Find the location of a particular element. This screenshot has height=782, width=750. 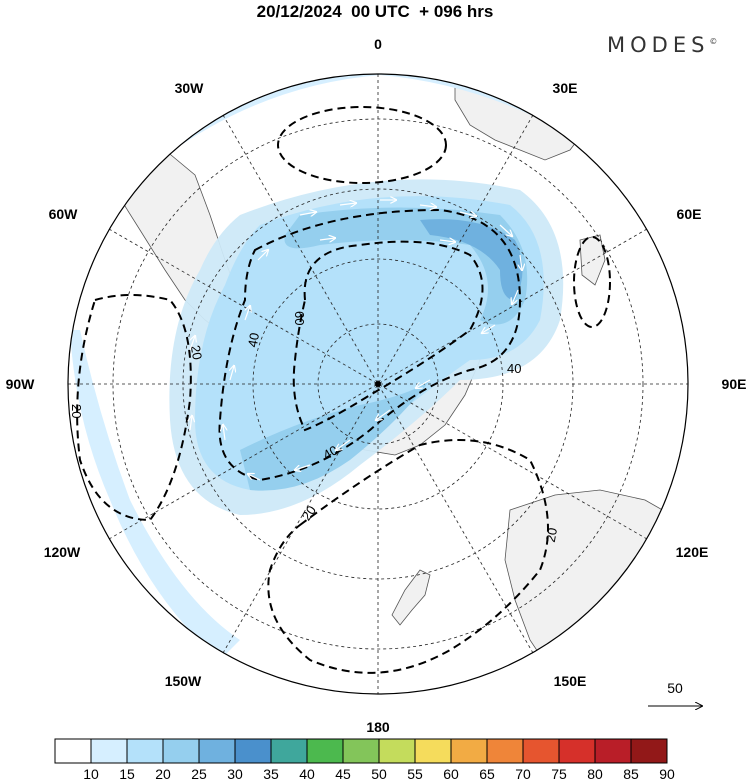

colorbar-tick-label: 15 is located at coordinates (127, 774).